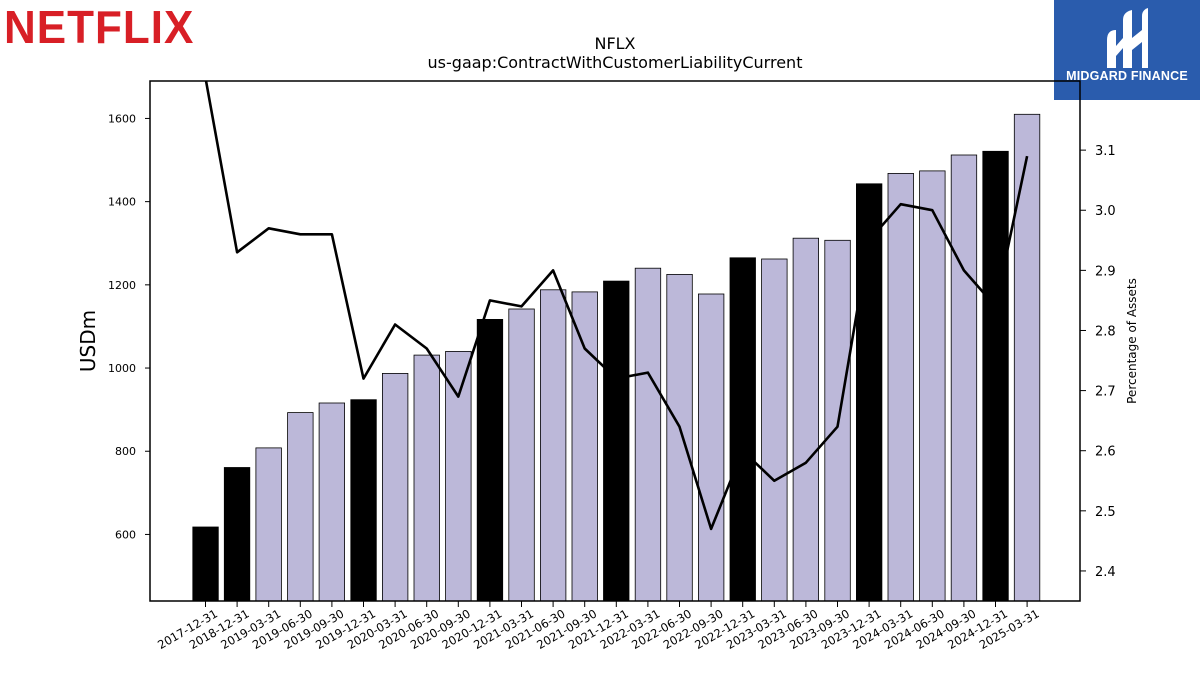 This screenshot has height=675, width=1200. Describe the element at coordinates (1105, 151) in the screenshot. I see `y2-tick-label-3.1: 3.1` at that location.